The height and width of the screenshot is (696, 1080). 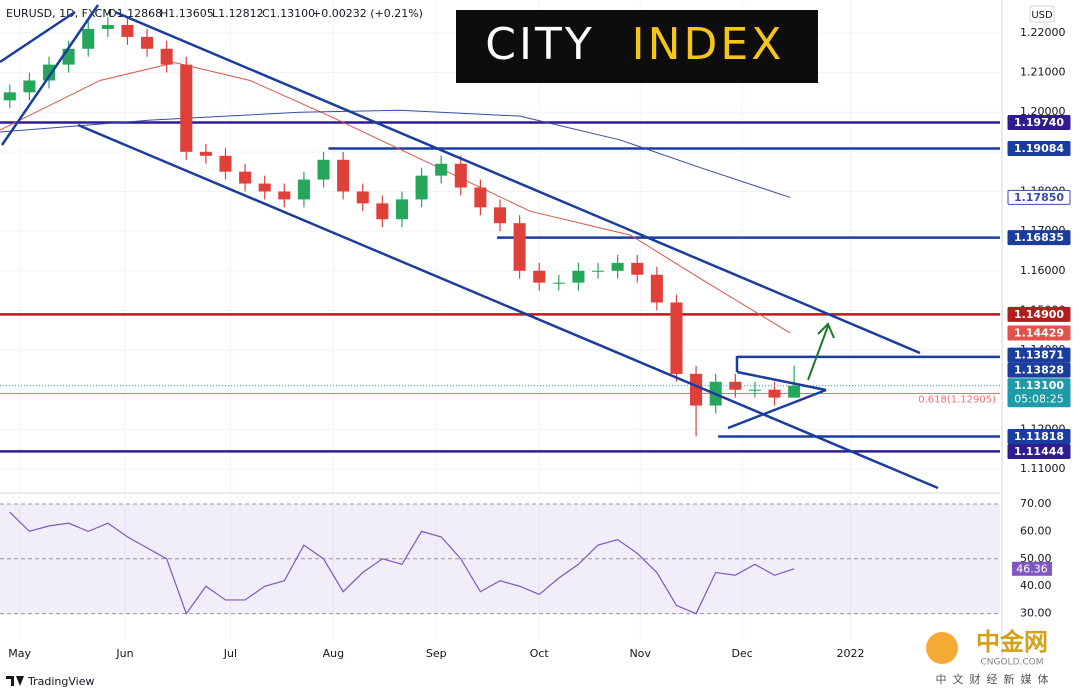 I want to click on price-label: 1.13871, so click(x=1039, y=355).